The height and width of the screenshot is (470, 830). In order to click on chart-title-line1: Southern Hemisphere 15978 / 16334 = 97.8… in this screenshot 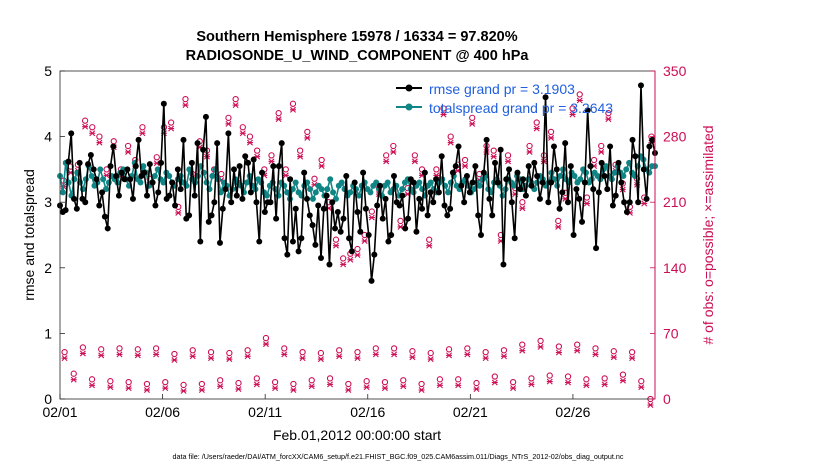, I will do `click(356, 37)`.